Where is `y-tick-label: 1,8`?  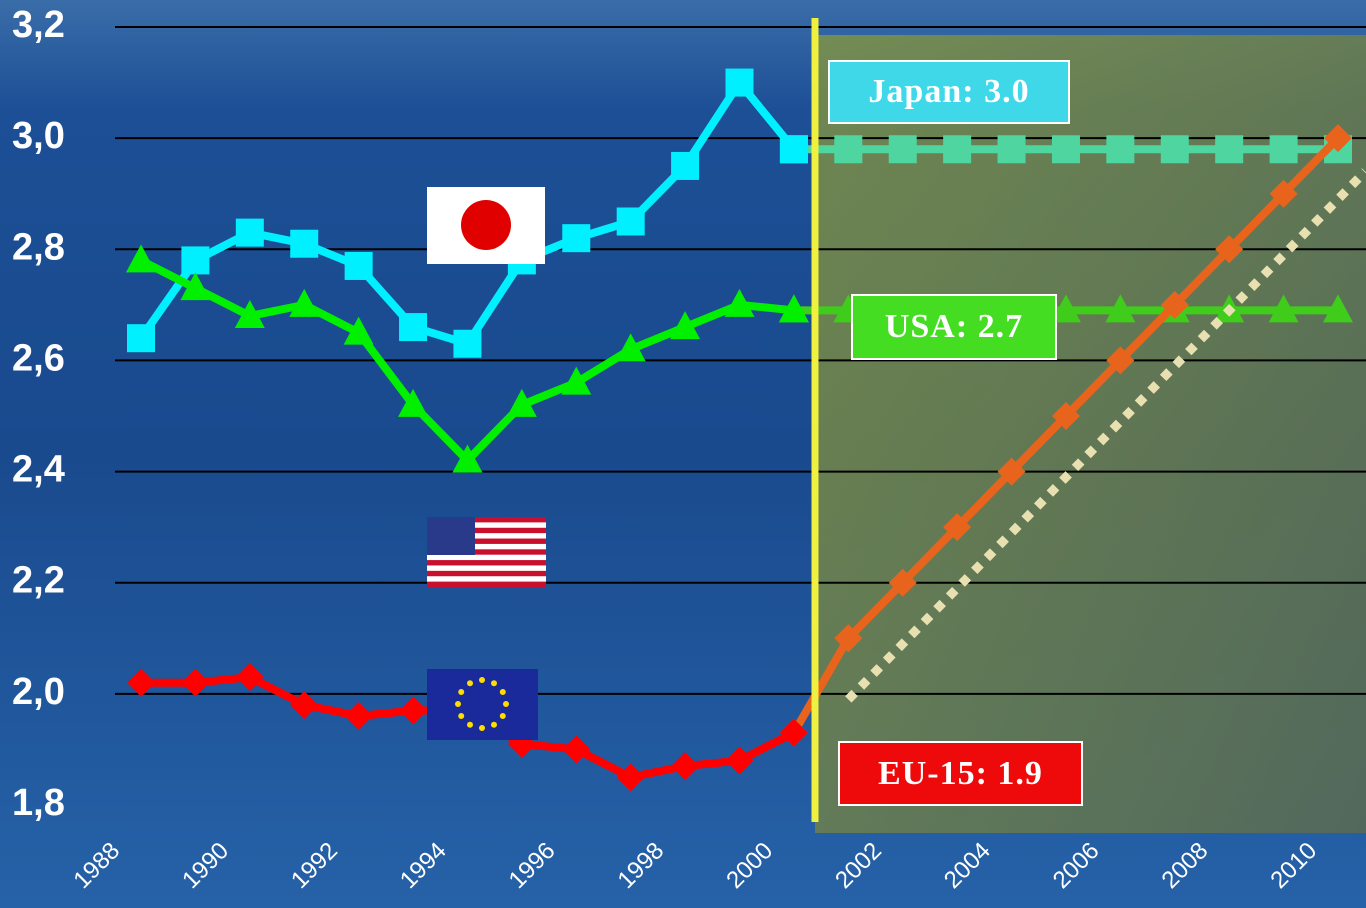 y-tick-label: 1,8 is located at coordinates (38, 803).